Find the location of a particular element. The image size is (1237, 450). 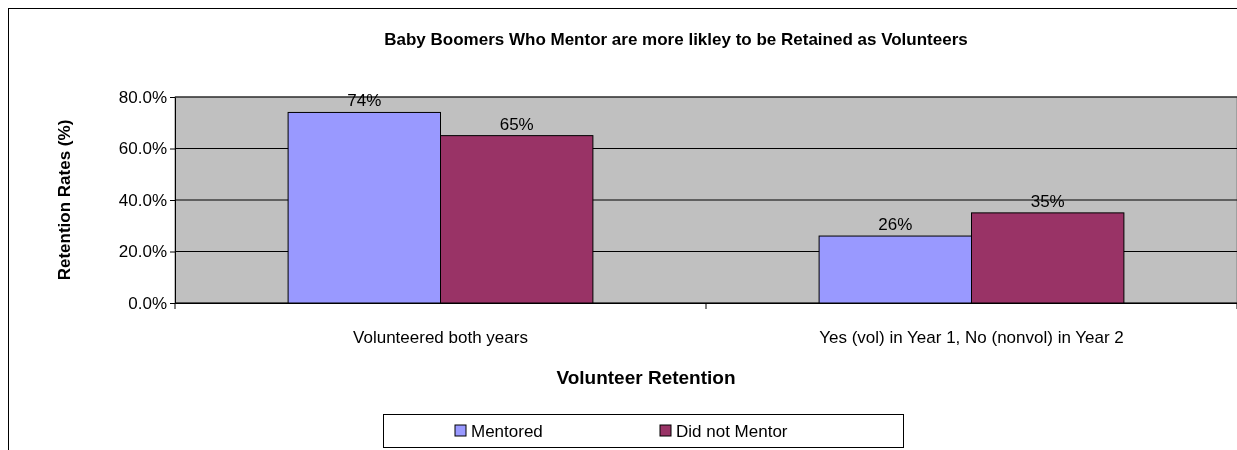

x-axis-title: Volunteer Retention is located at coordinates (646, 377).